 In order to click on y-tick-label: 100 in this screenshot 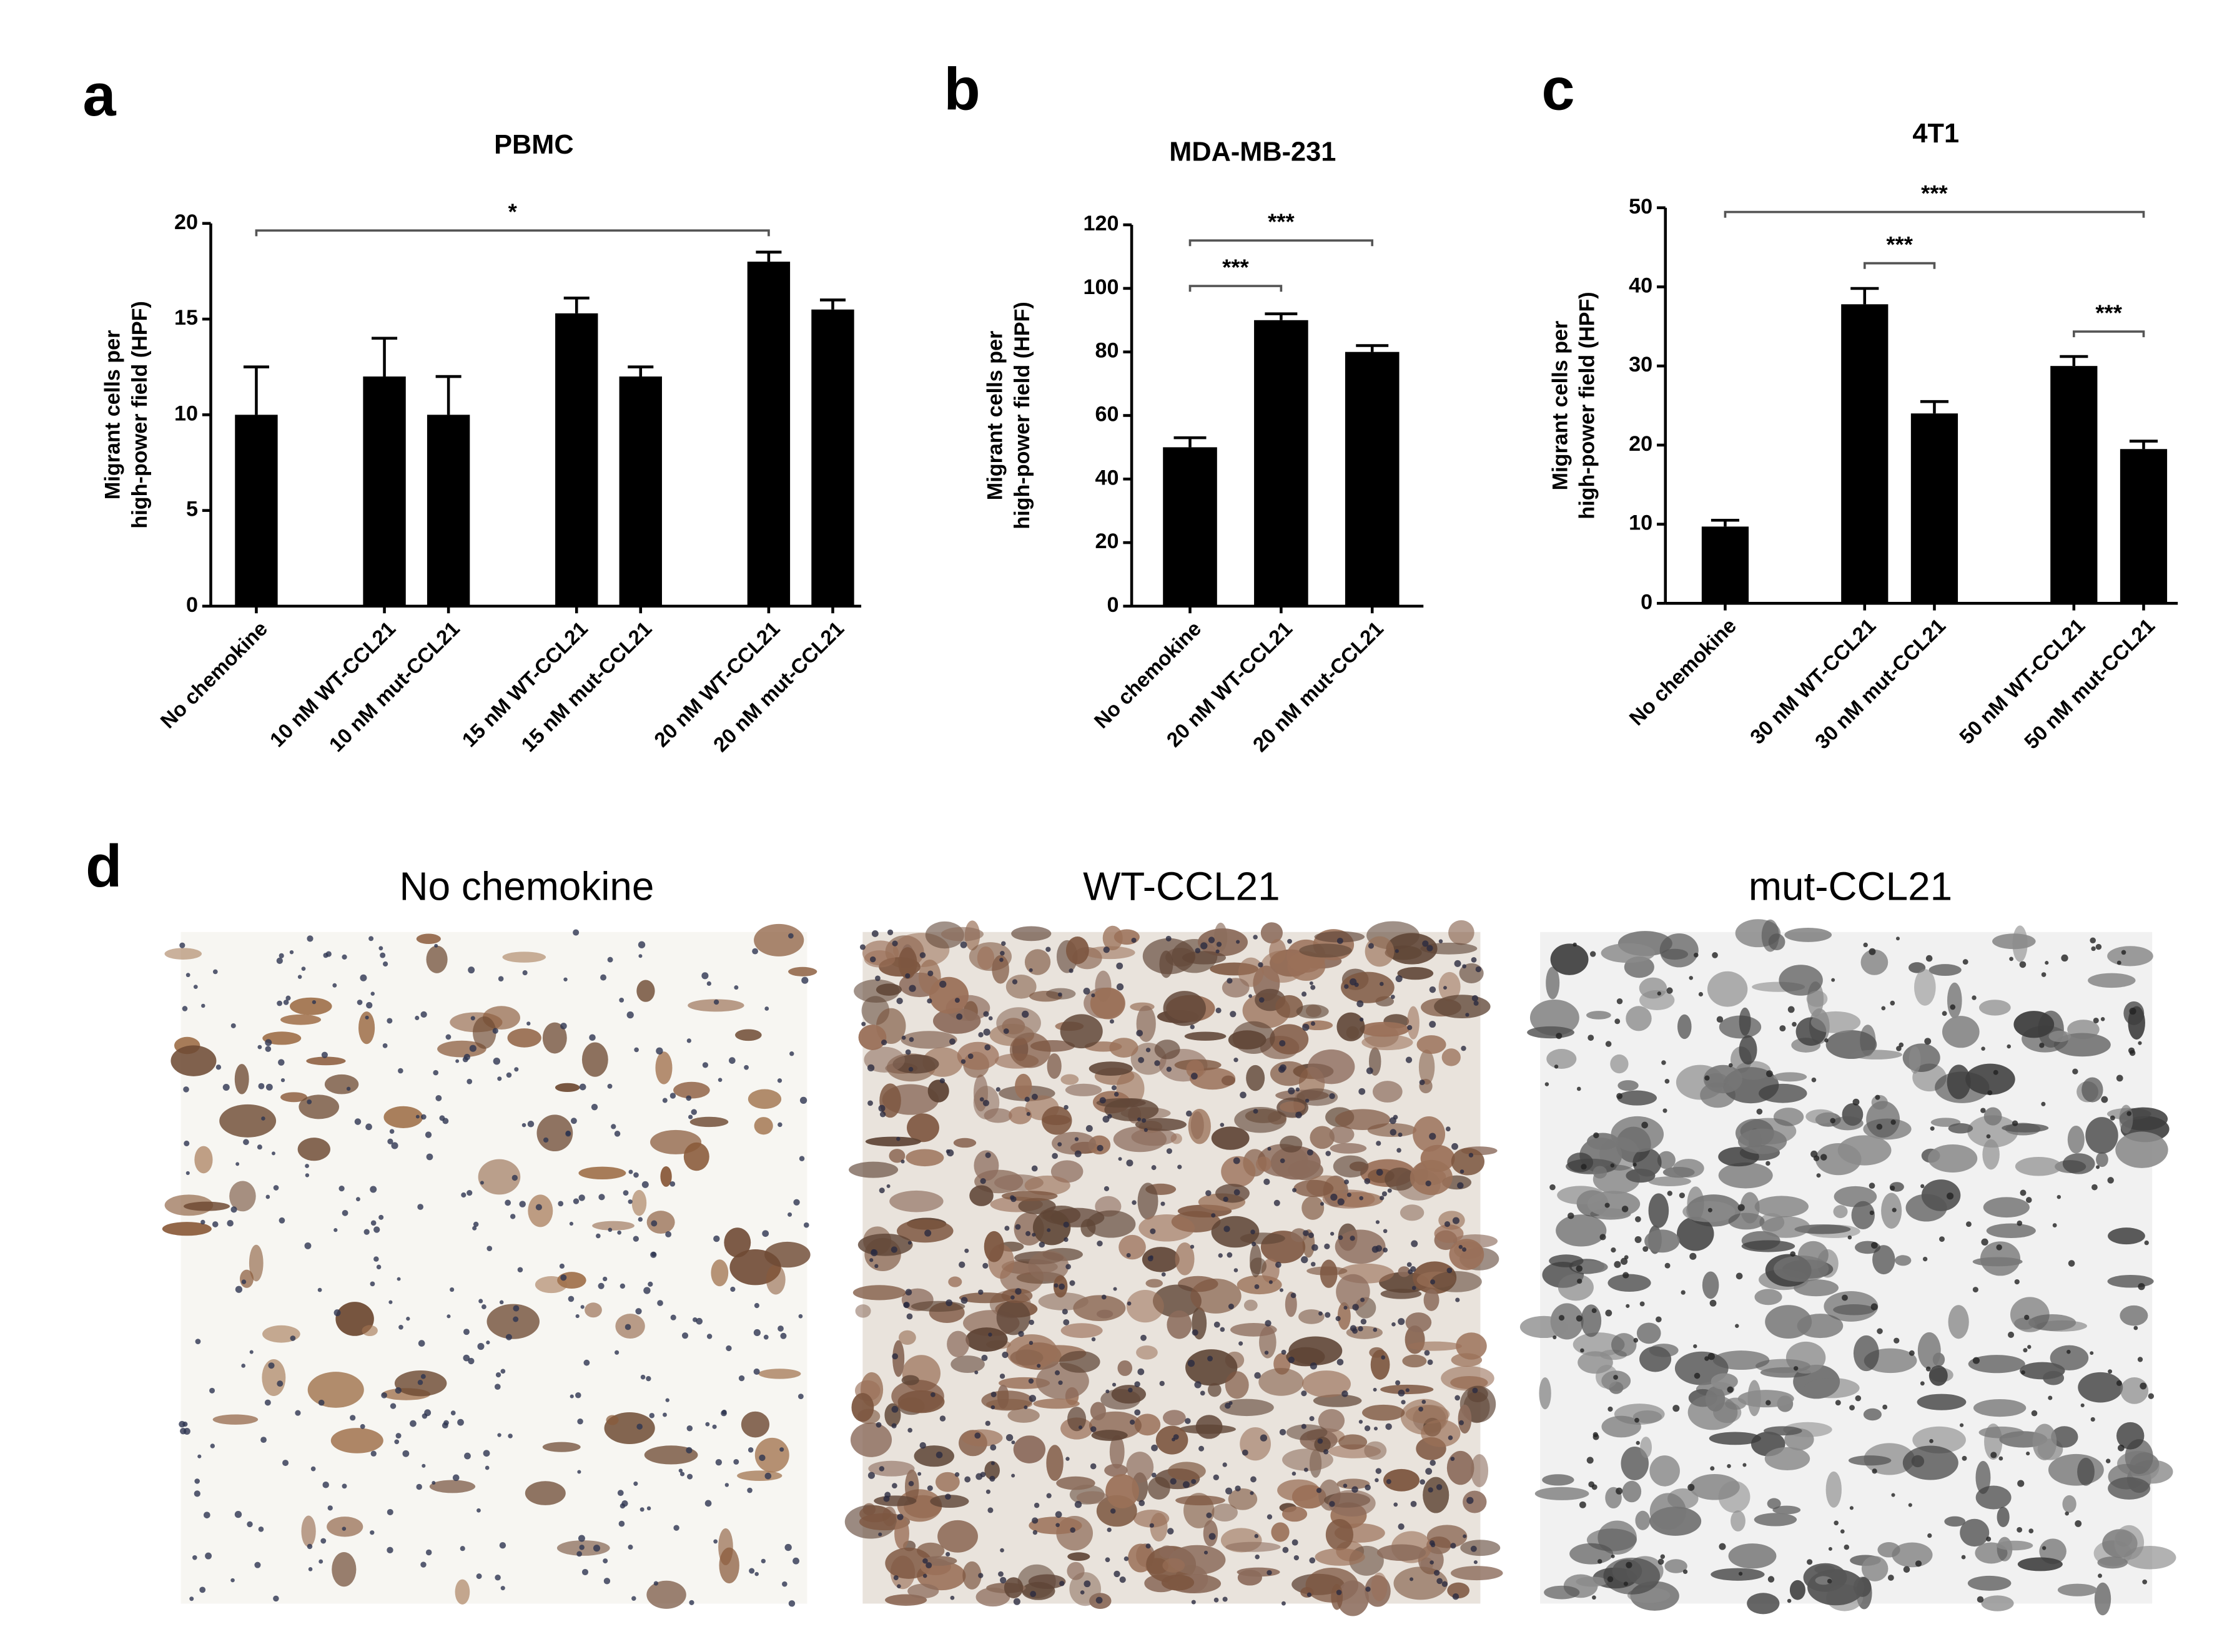, I will do `click(1101, 287)`.